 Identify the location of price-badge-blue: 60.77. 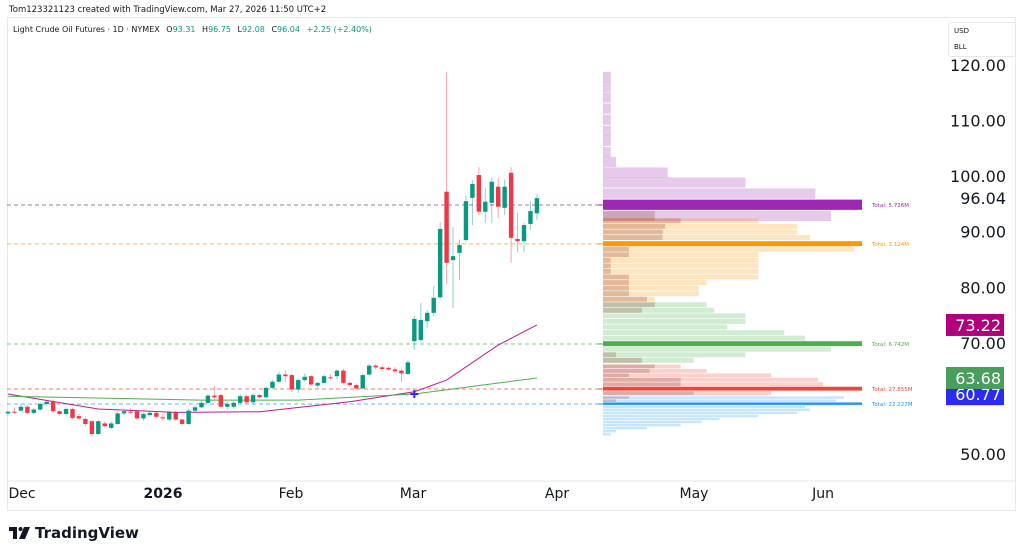
(978, 394).